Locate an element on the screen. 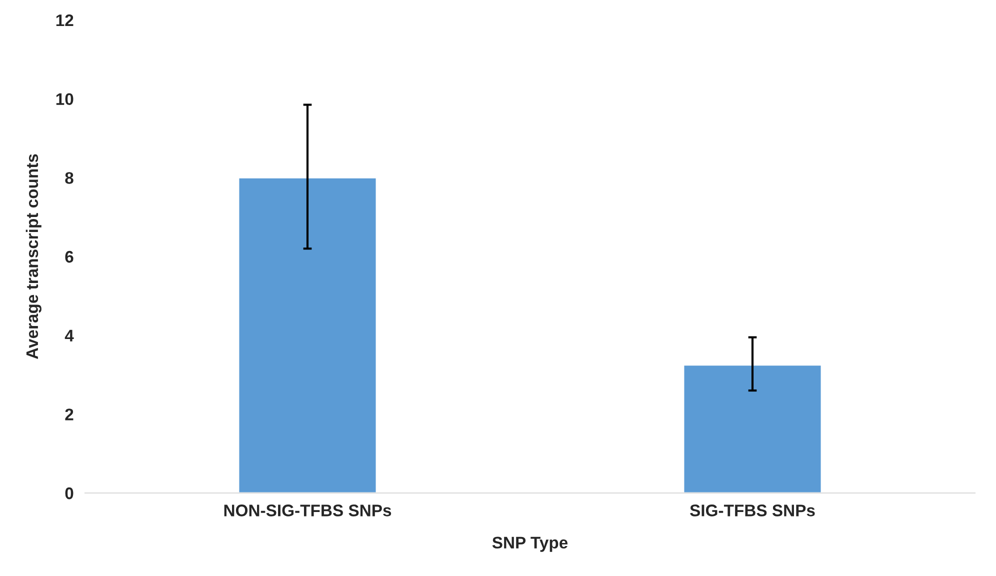  y-tick-label: 8 is located at coordinates (69, 178).